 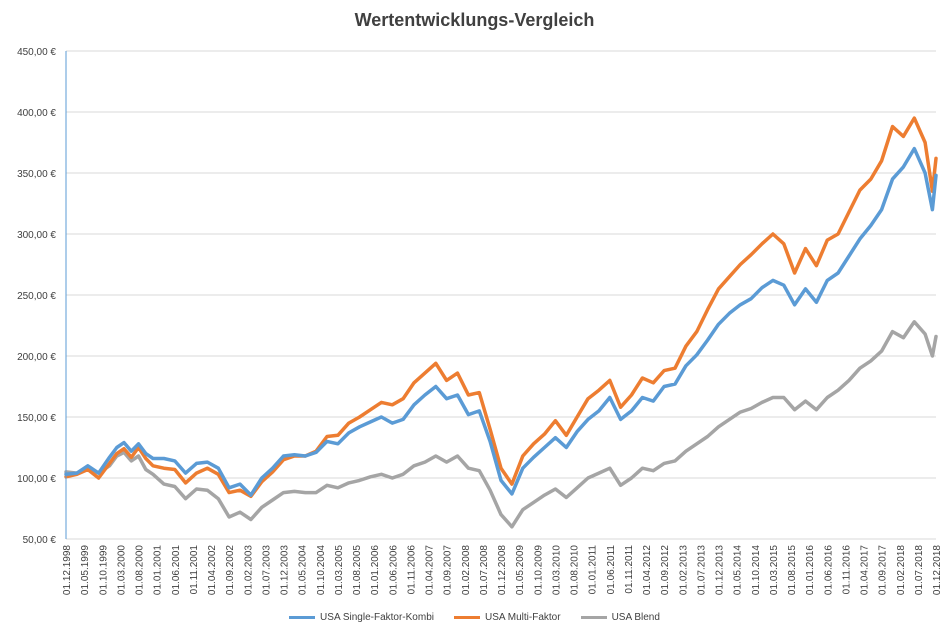 I want to click on x-tick-label: 01.08.2010, so click(x=575, y=570).